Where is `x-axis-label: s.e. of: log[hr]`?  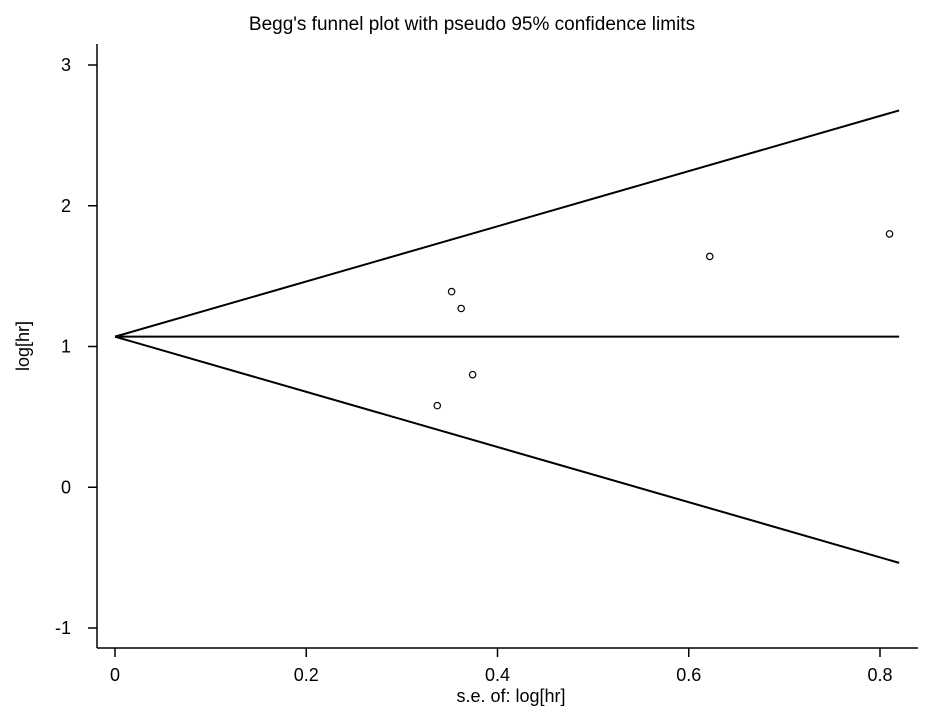 x-axis-label: s.e. of: log[hr] is located at coordinates (510, 696).